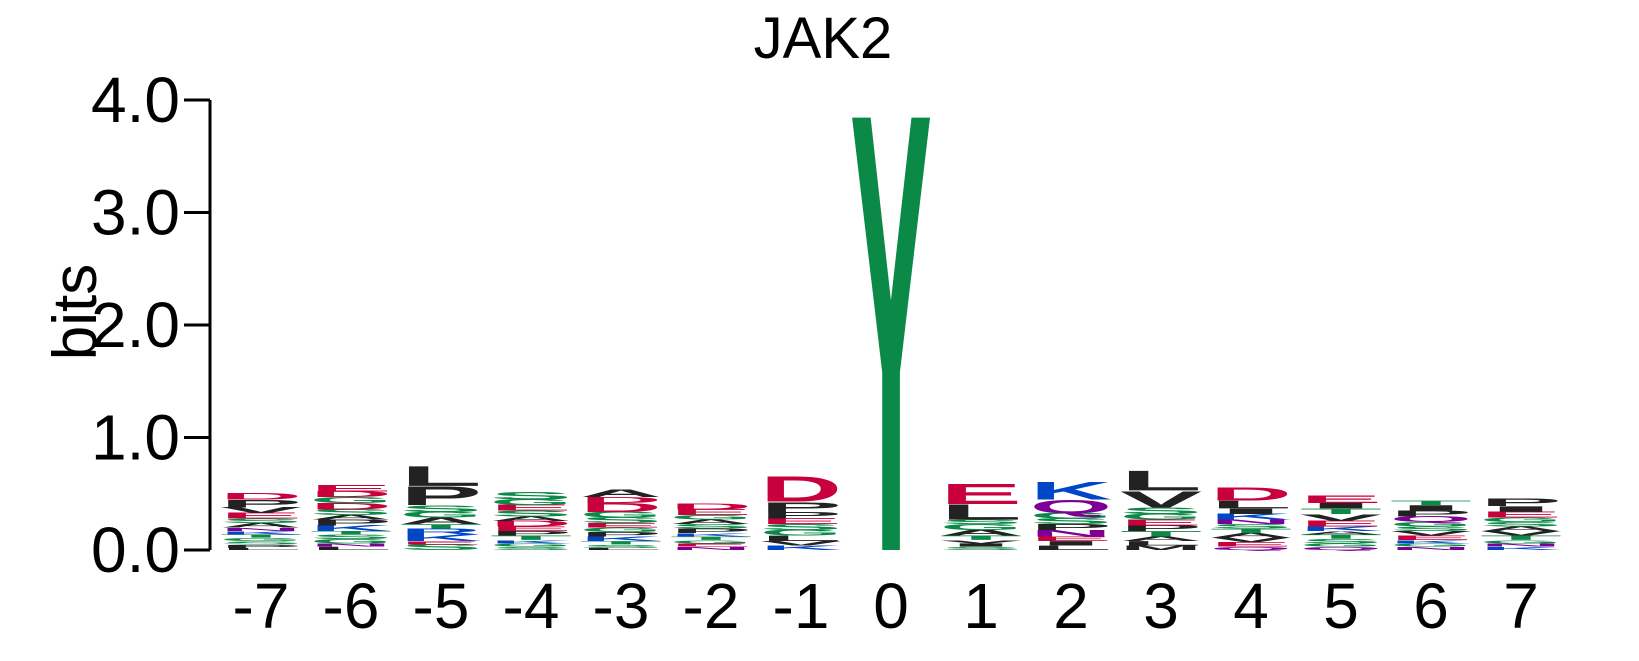 The height and width of the screenshot is (661, 1639). What do you see at coordinates (981, 606) in the screenshot?
I see `x-tick-label: 1` at bounding box center [981, 606].